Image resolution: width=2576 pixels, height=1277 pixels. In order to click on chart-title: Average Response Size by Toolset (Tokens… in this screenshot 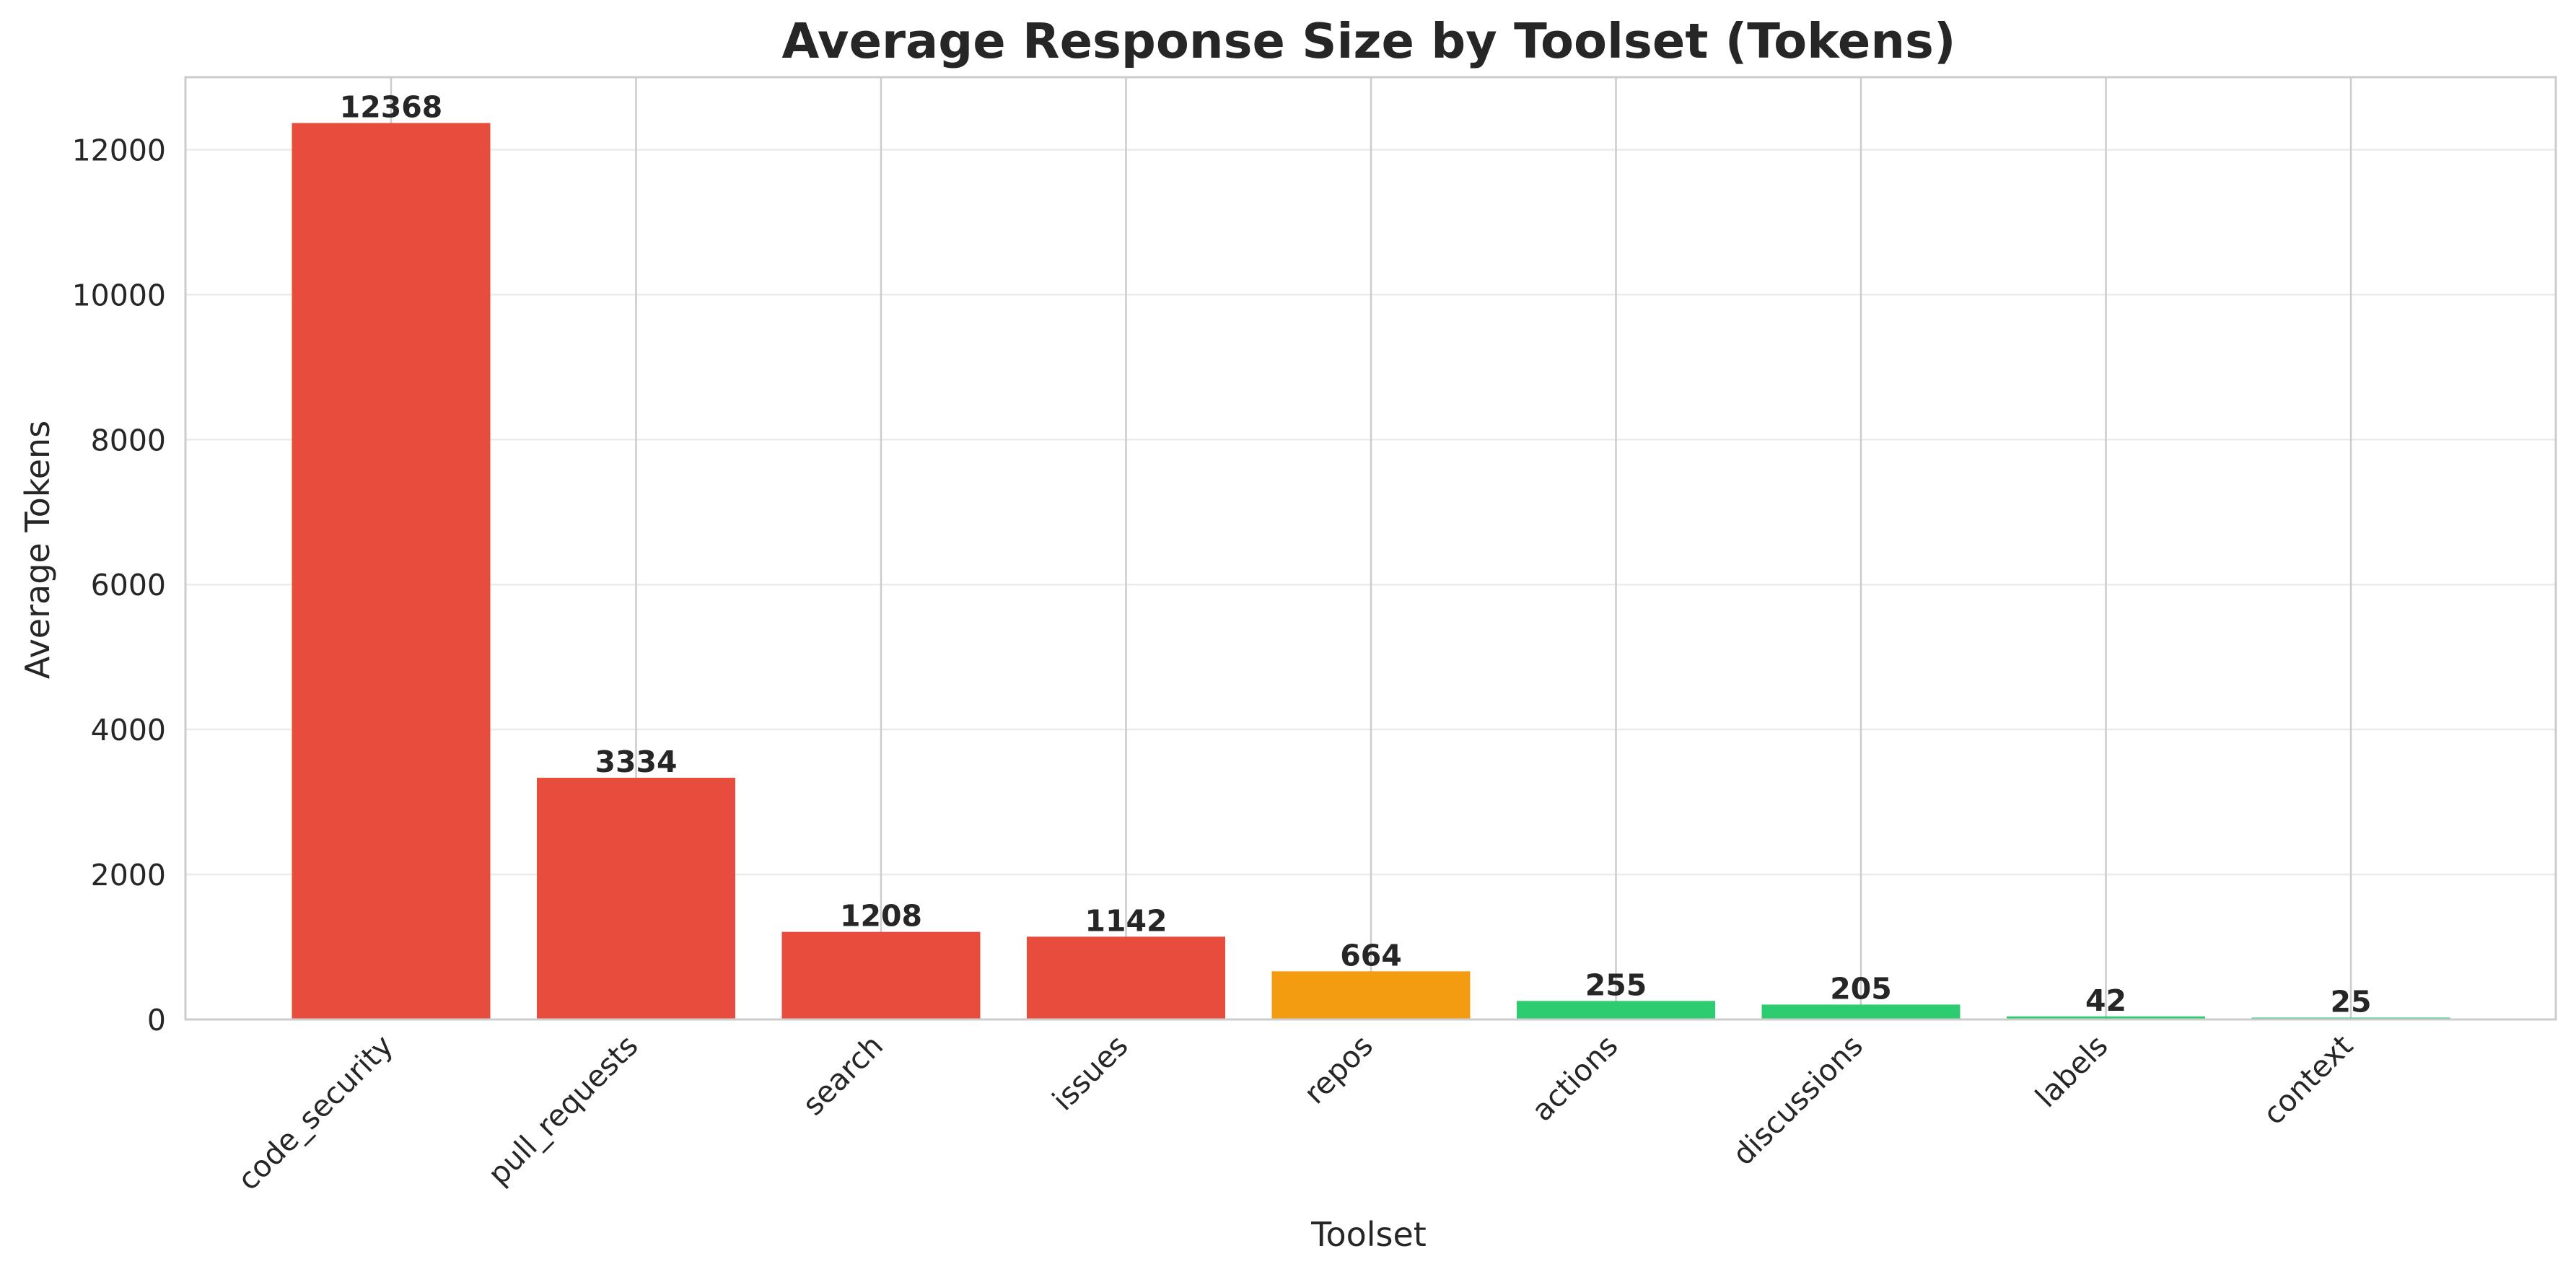, I will do `click(1368, 41)`.